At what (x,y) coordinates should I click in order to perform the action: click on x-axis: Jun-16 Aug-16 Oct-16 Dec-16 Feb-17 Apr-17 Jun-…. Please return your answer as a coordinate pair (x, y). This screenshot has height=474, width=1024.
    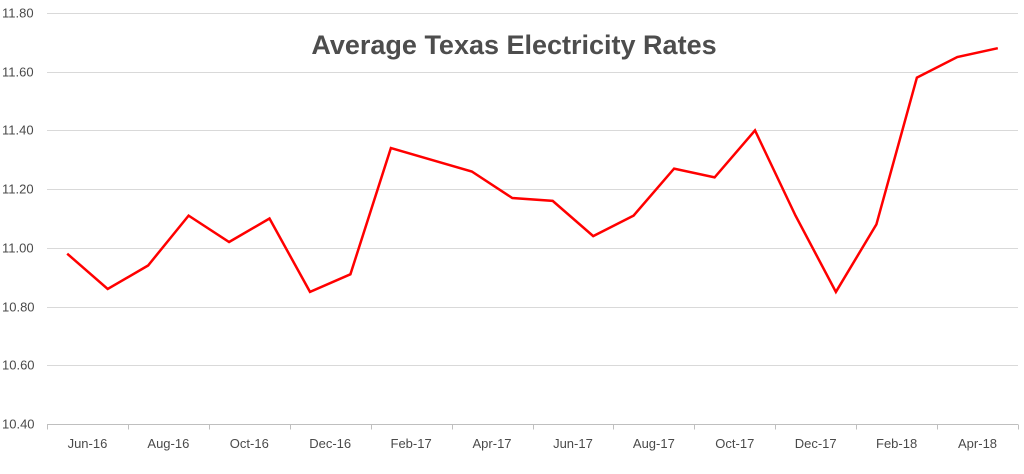
    Looking at the image, I should click on (533, 437).